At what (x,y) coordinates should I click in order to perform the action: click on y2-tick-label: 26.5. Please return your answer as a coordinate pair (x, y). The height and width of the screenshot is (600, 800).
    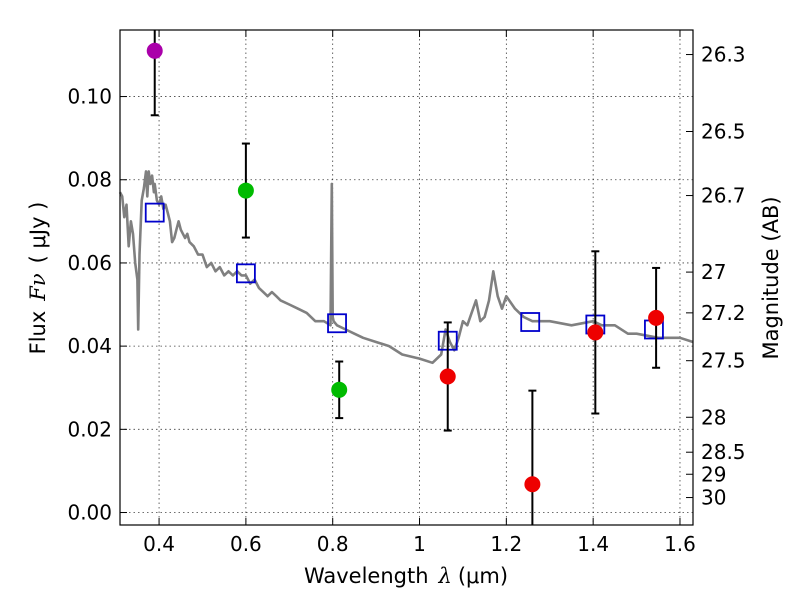
    Looking at the image, I should click on (723, 131).